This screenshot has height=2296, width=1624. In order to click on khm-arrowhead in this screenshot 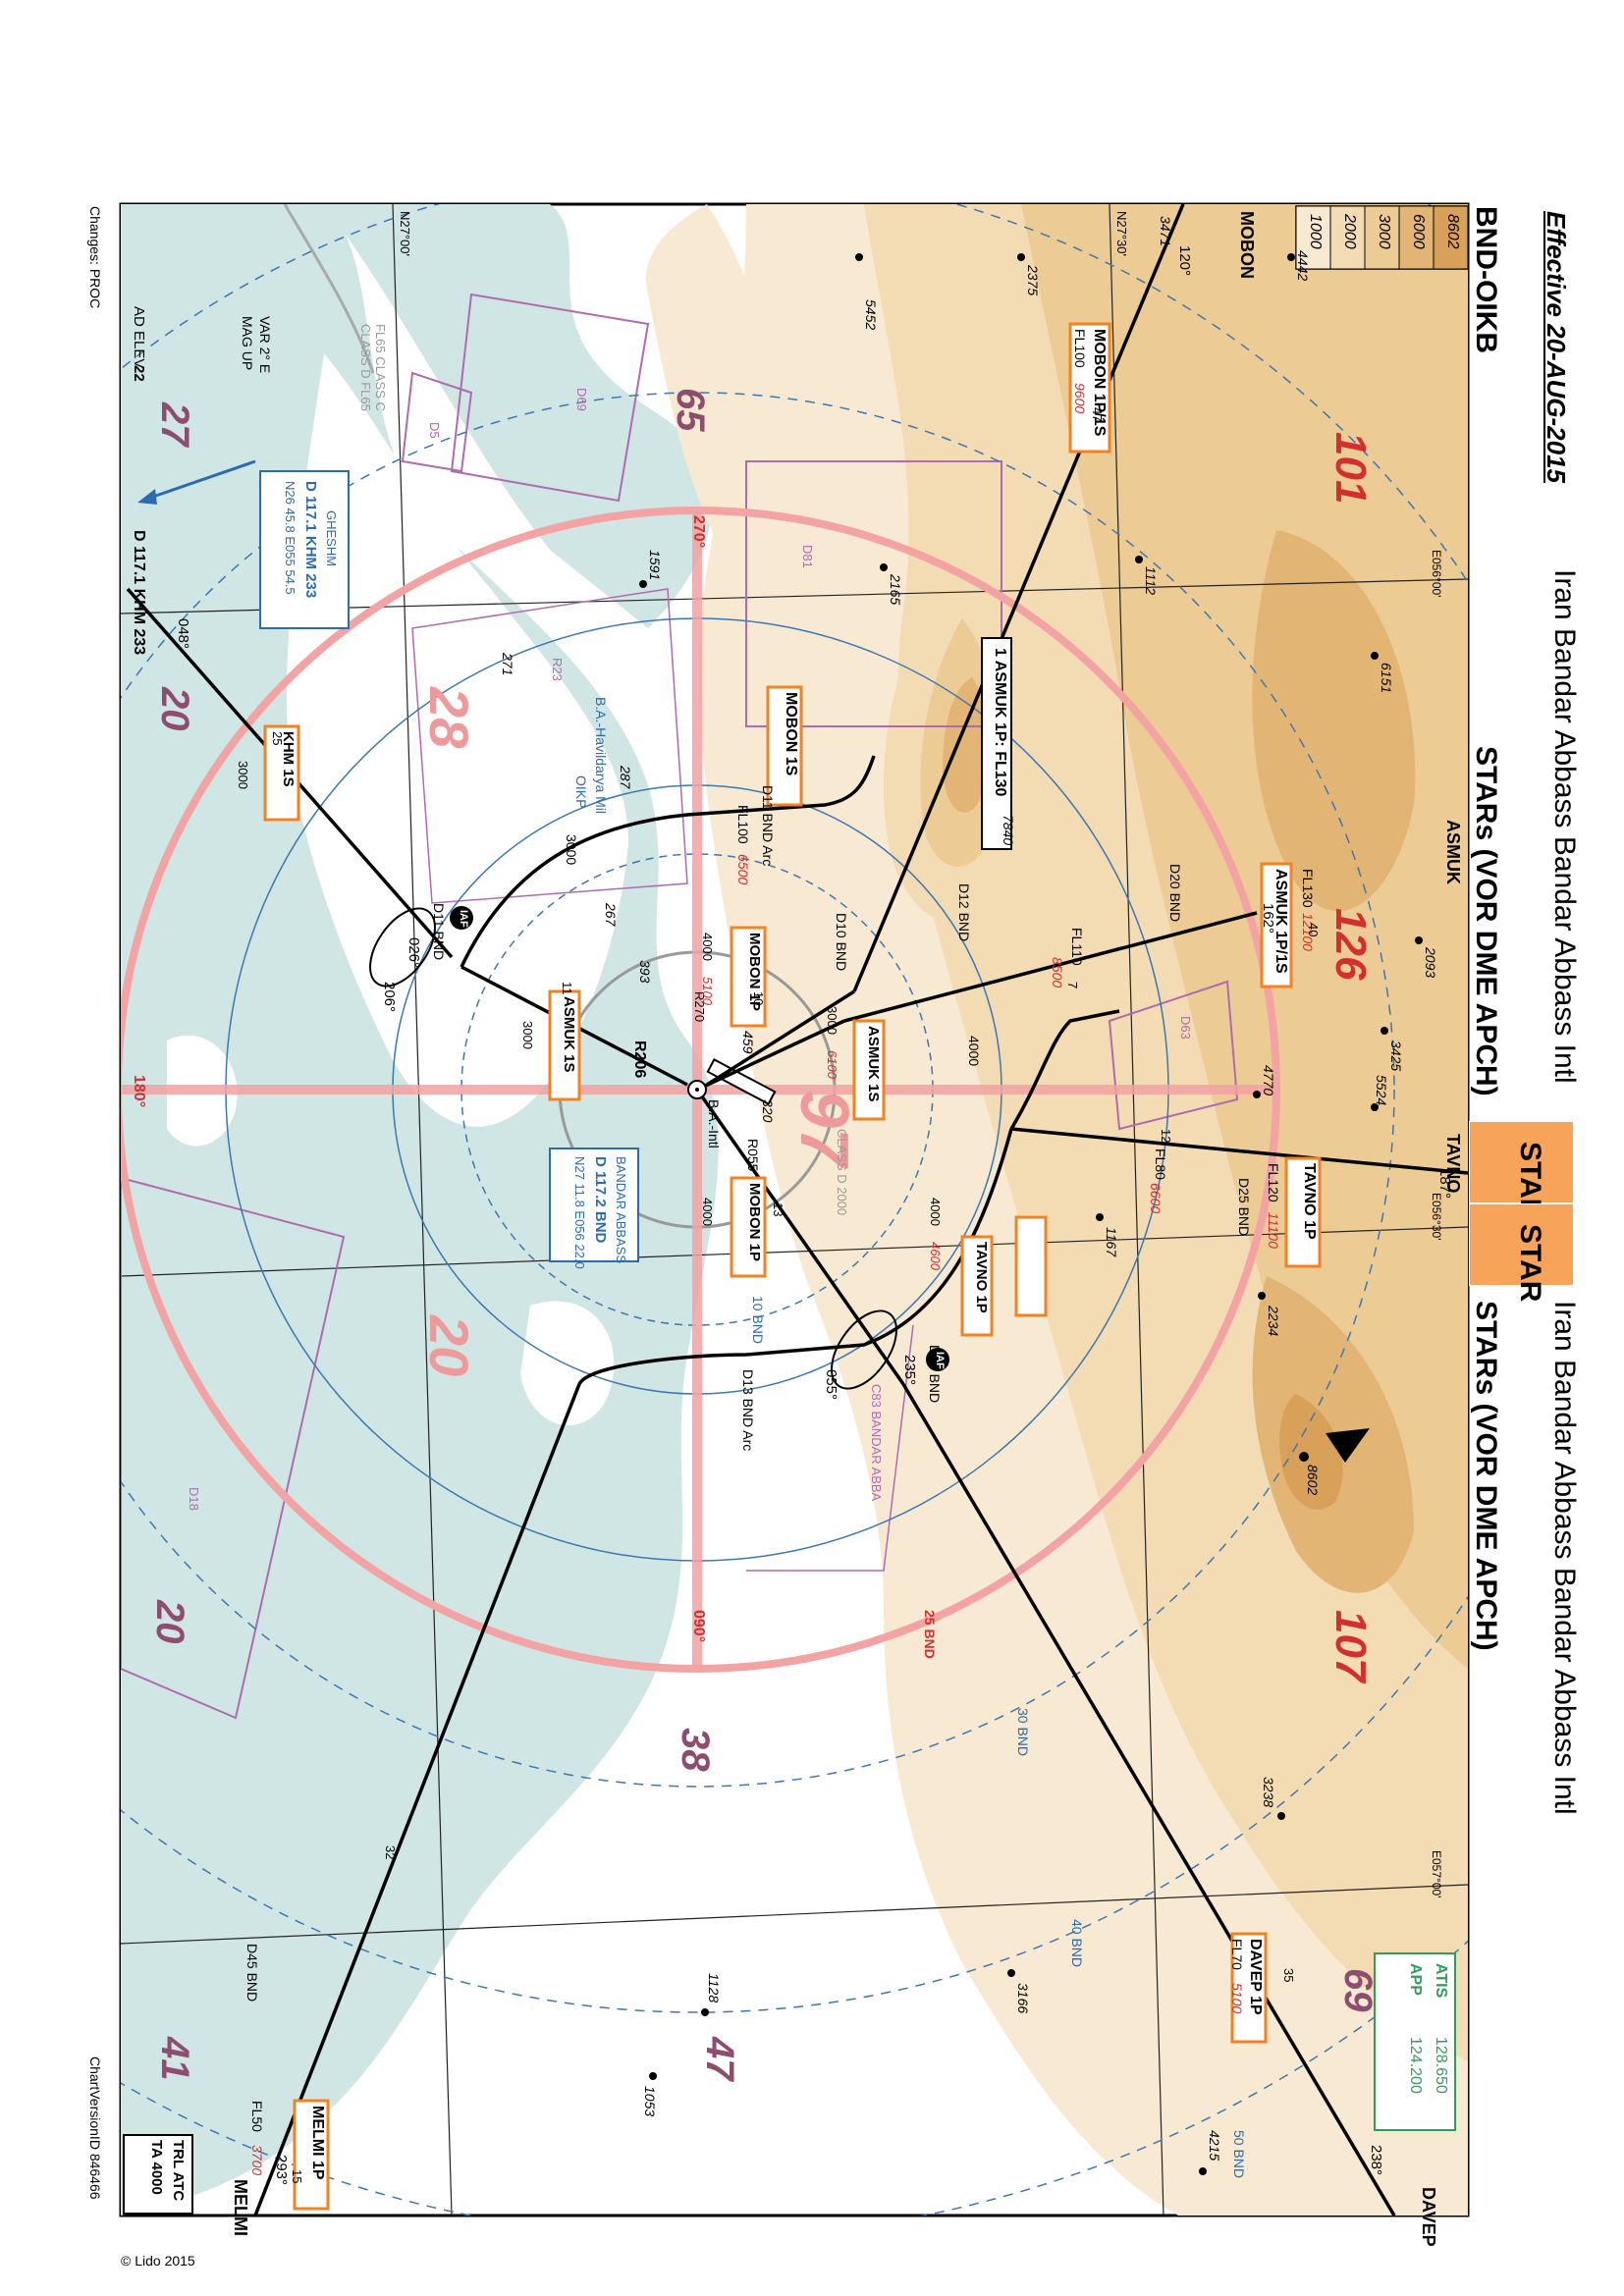, I will do `click(147, 497)`.